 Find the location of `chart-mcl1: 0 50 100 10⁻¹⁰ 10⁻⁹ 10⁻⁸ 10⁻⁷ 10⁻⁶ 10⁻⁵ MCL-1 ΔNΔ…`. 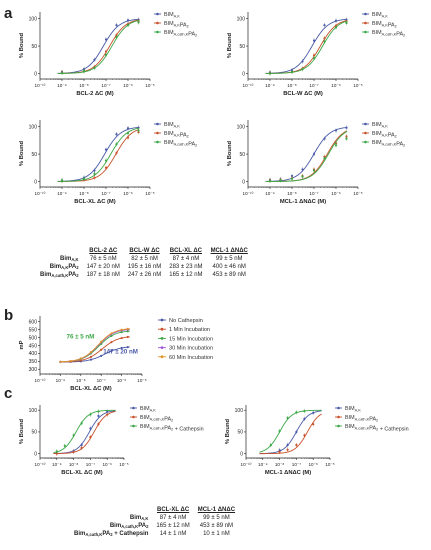

chart-mcl1: 0 50 100 10⁻¹⁰ 10⁻⁹ 10⁻⁸ 10⁻⁷ 10⁻⁶ 10⁻⁵ MCL-1 ΔNΔ… is located at coordinates (316, 162).